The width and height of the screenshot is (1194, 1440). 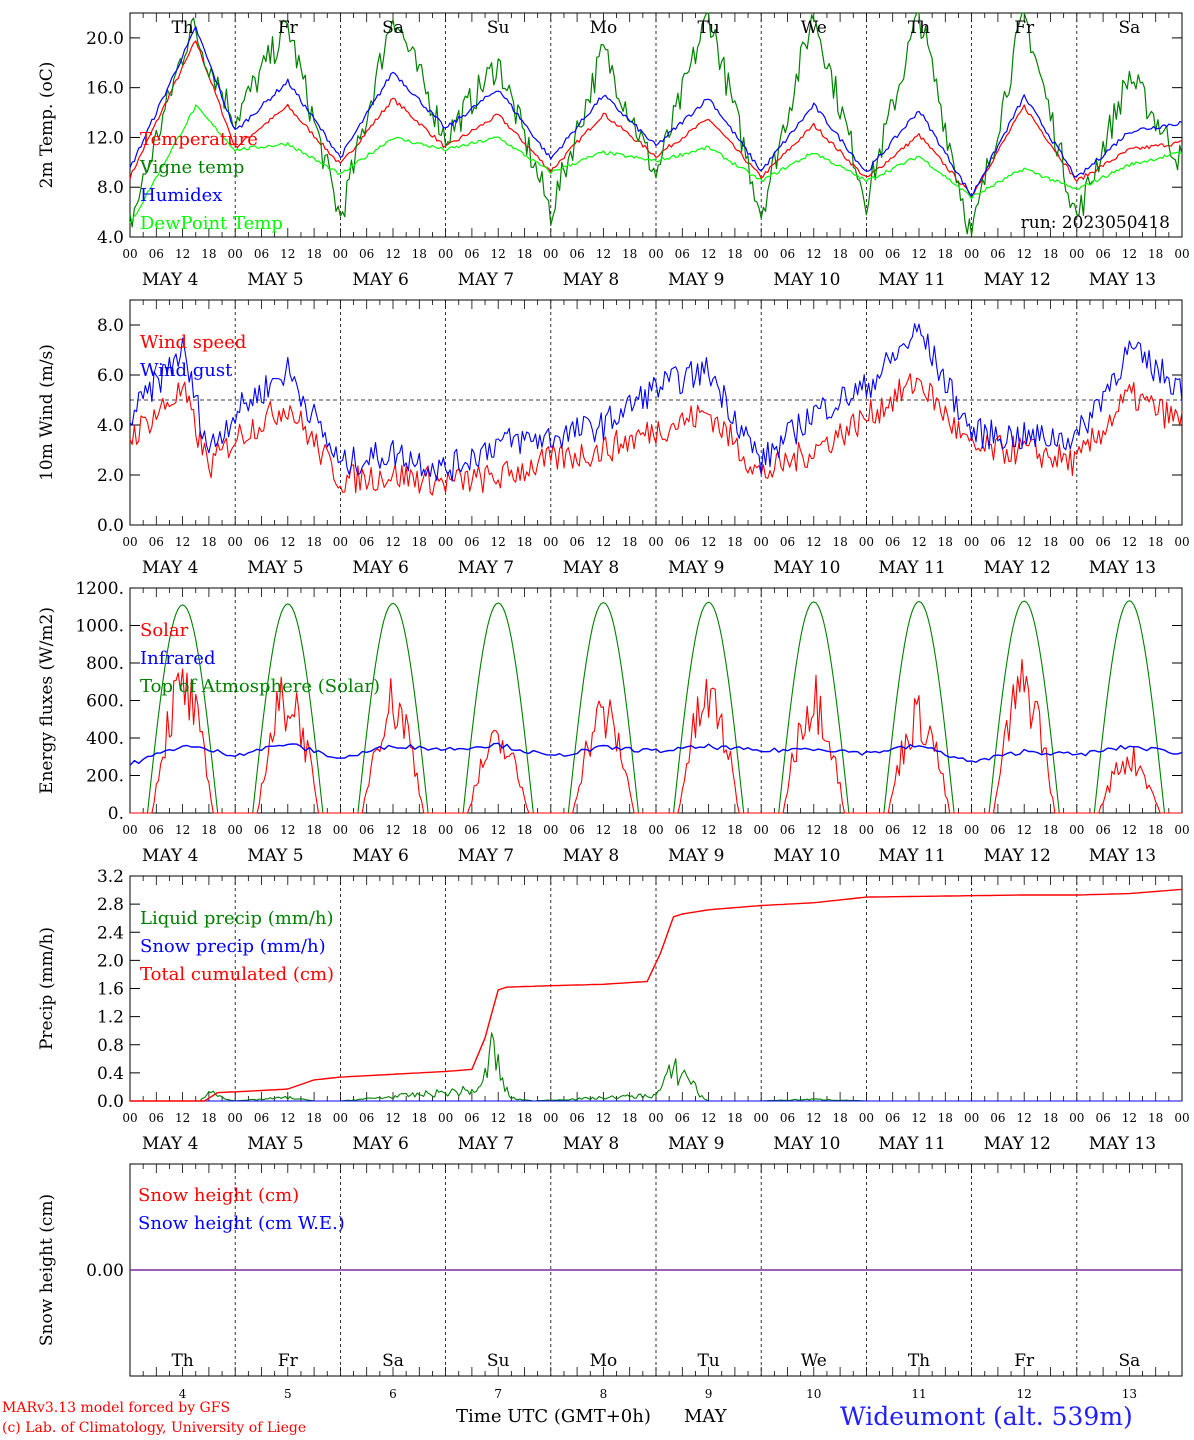 What do you see at coordinates (105, 1271) in the screenshot?
I see `y-tick-label: 0.00` at bounding box center [105, 1271].